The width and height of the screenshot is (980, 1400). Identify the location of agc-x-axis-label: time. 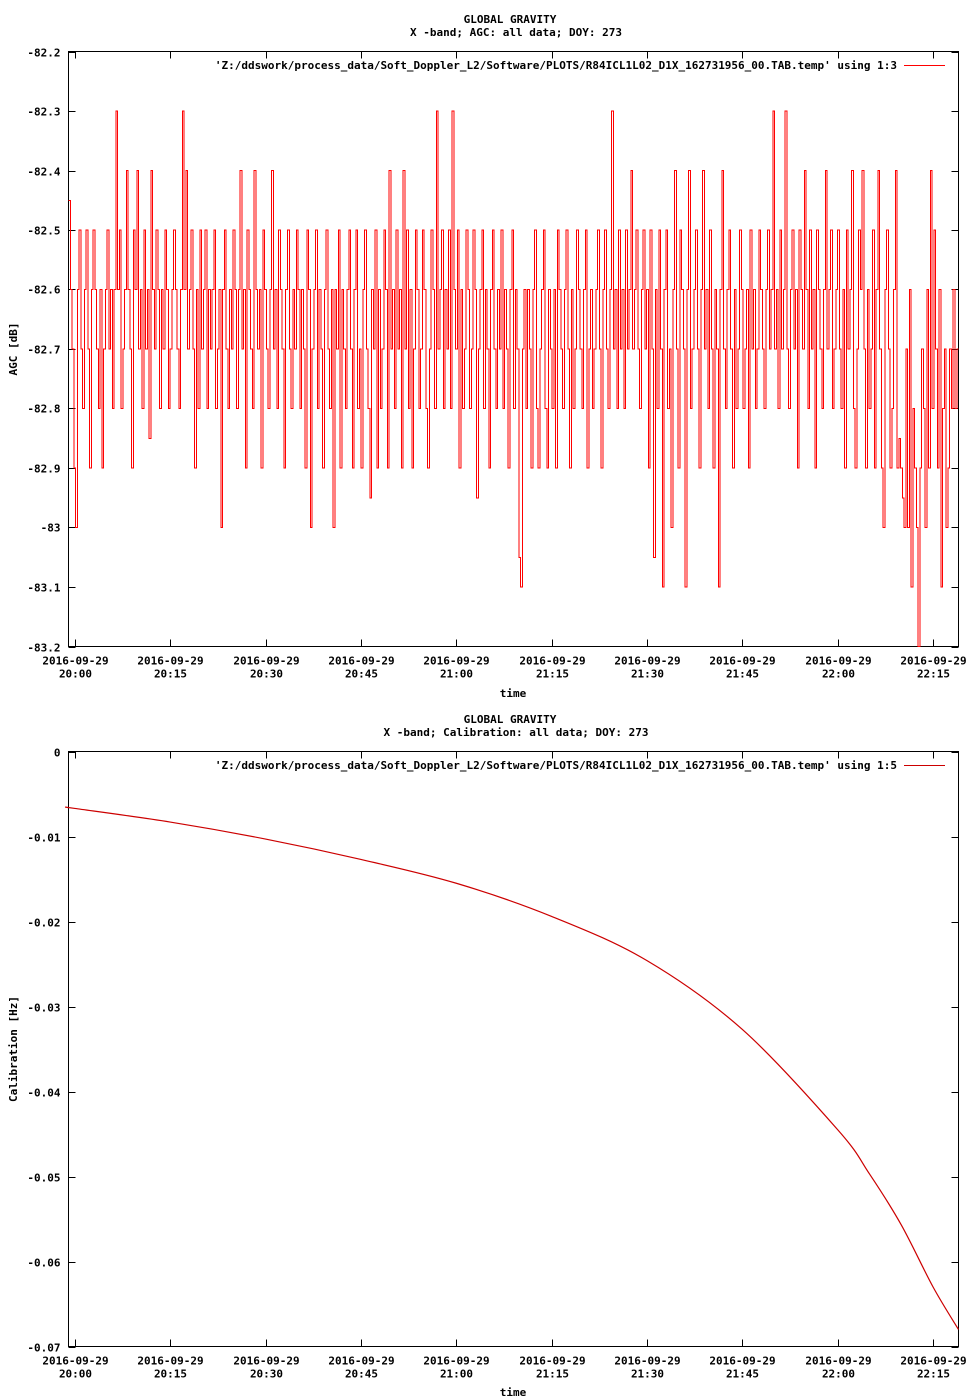
(513, 693).